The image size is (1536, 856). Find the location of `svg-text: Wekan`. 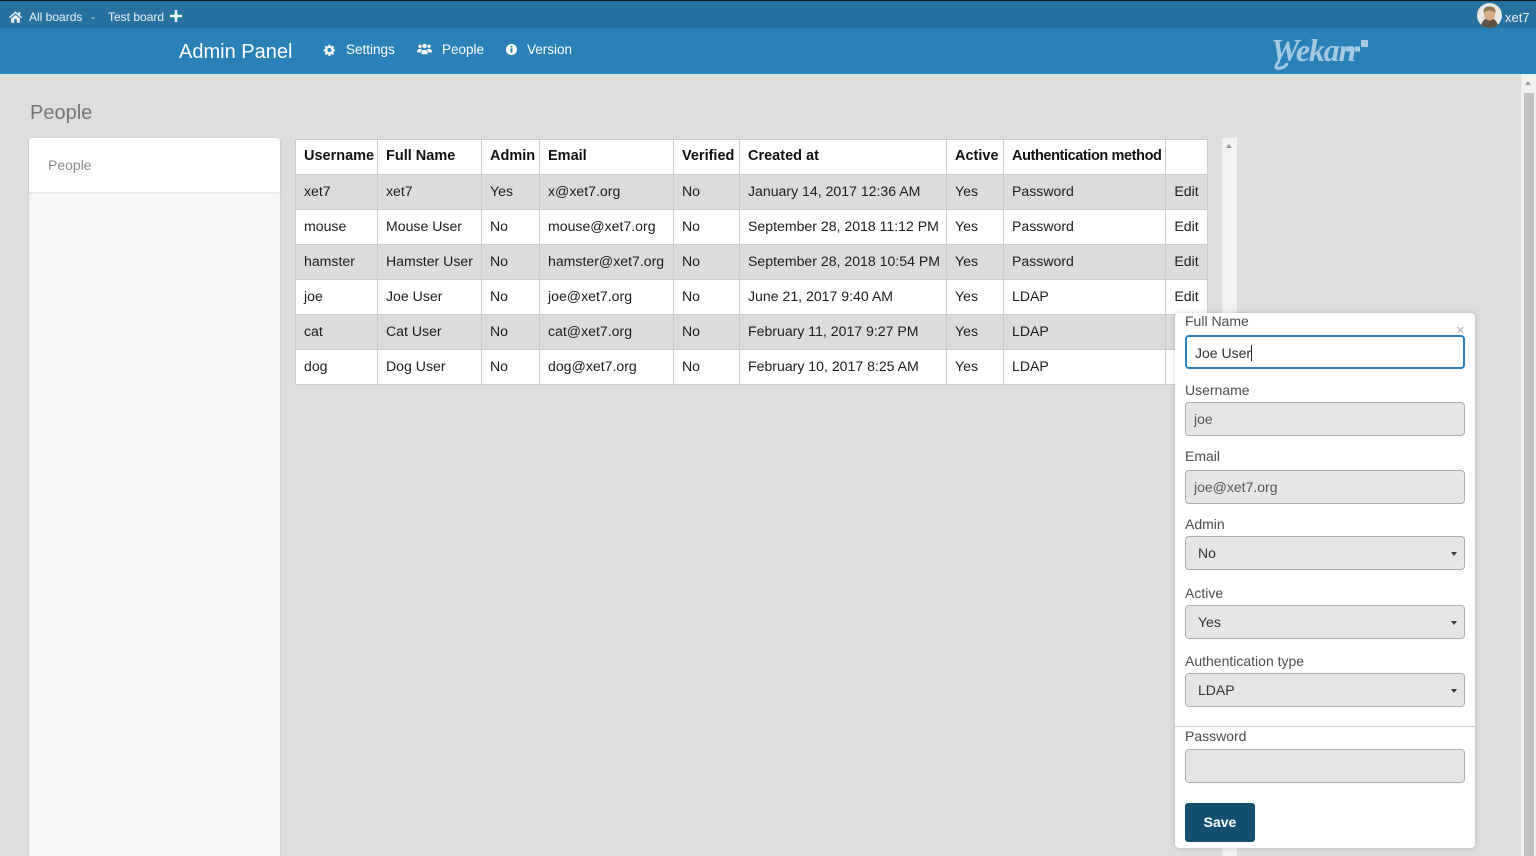

svg-text: Wekan is located at coordinates (1313, 51).